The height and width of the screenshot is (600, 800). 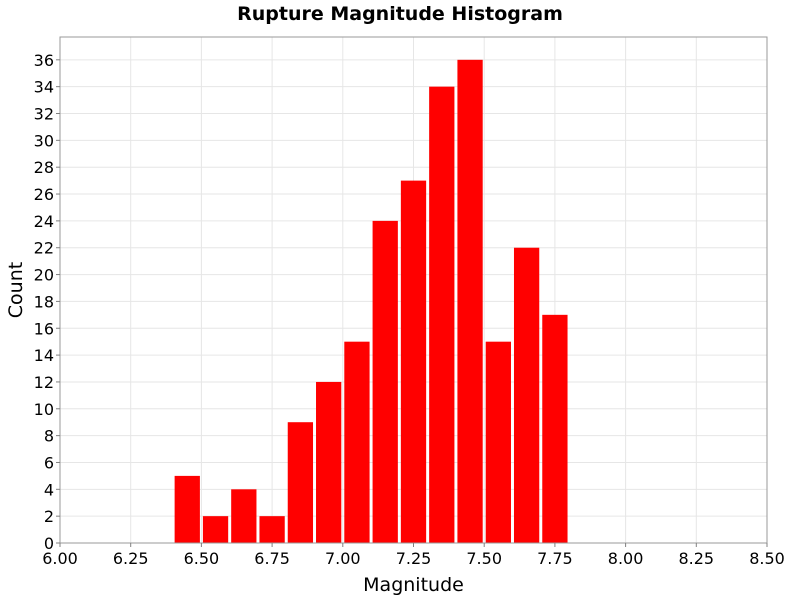 I want to click on x-tick-label: 6.00, so click(x=60, y=558).